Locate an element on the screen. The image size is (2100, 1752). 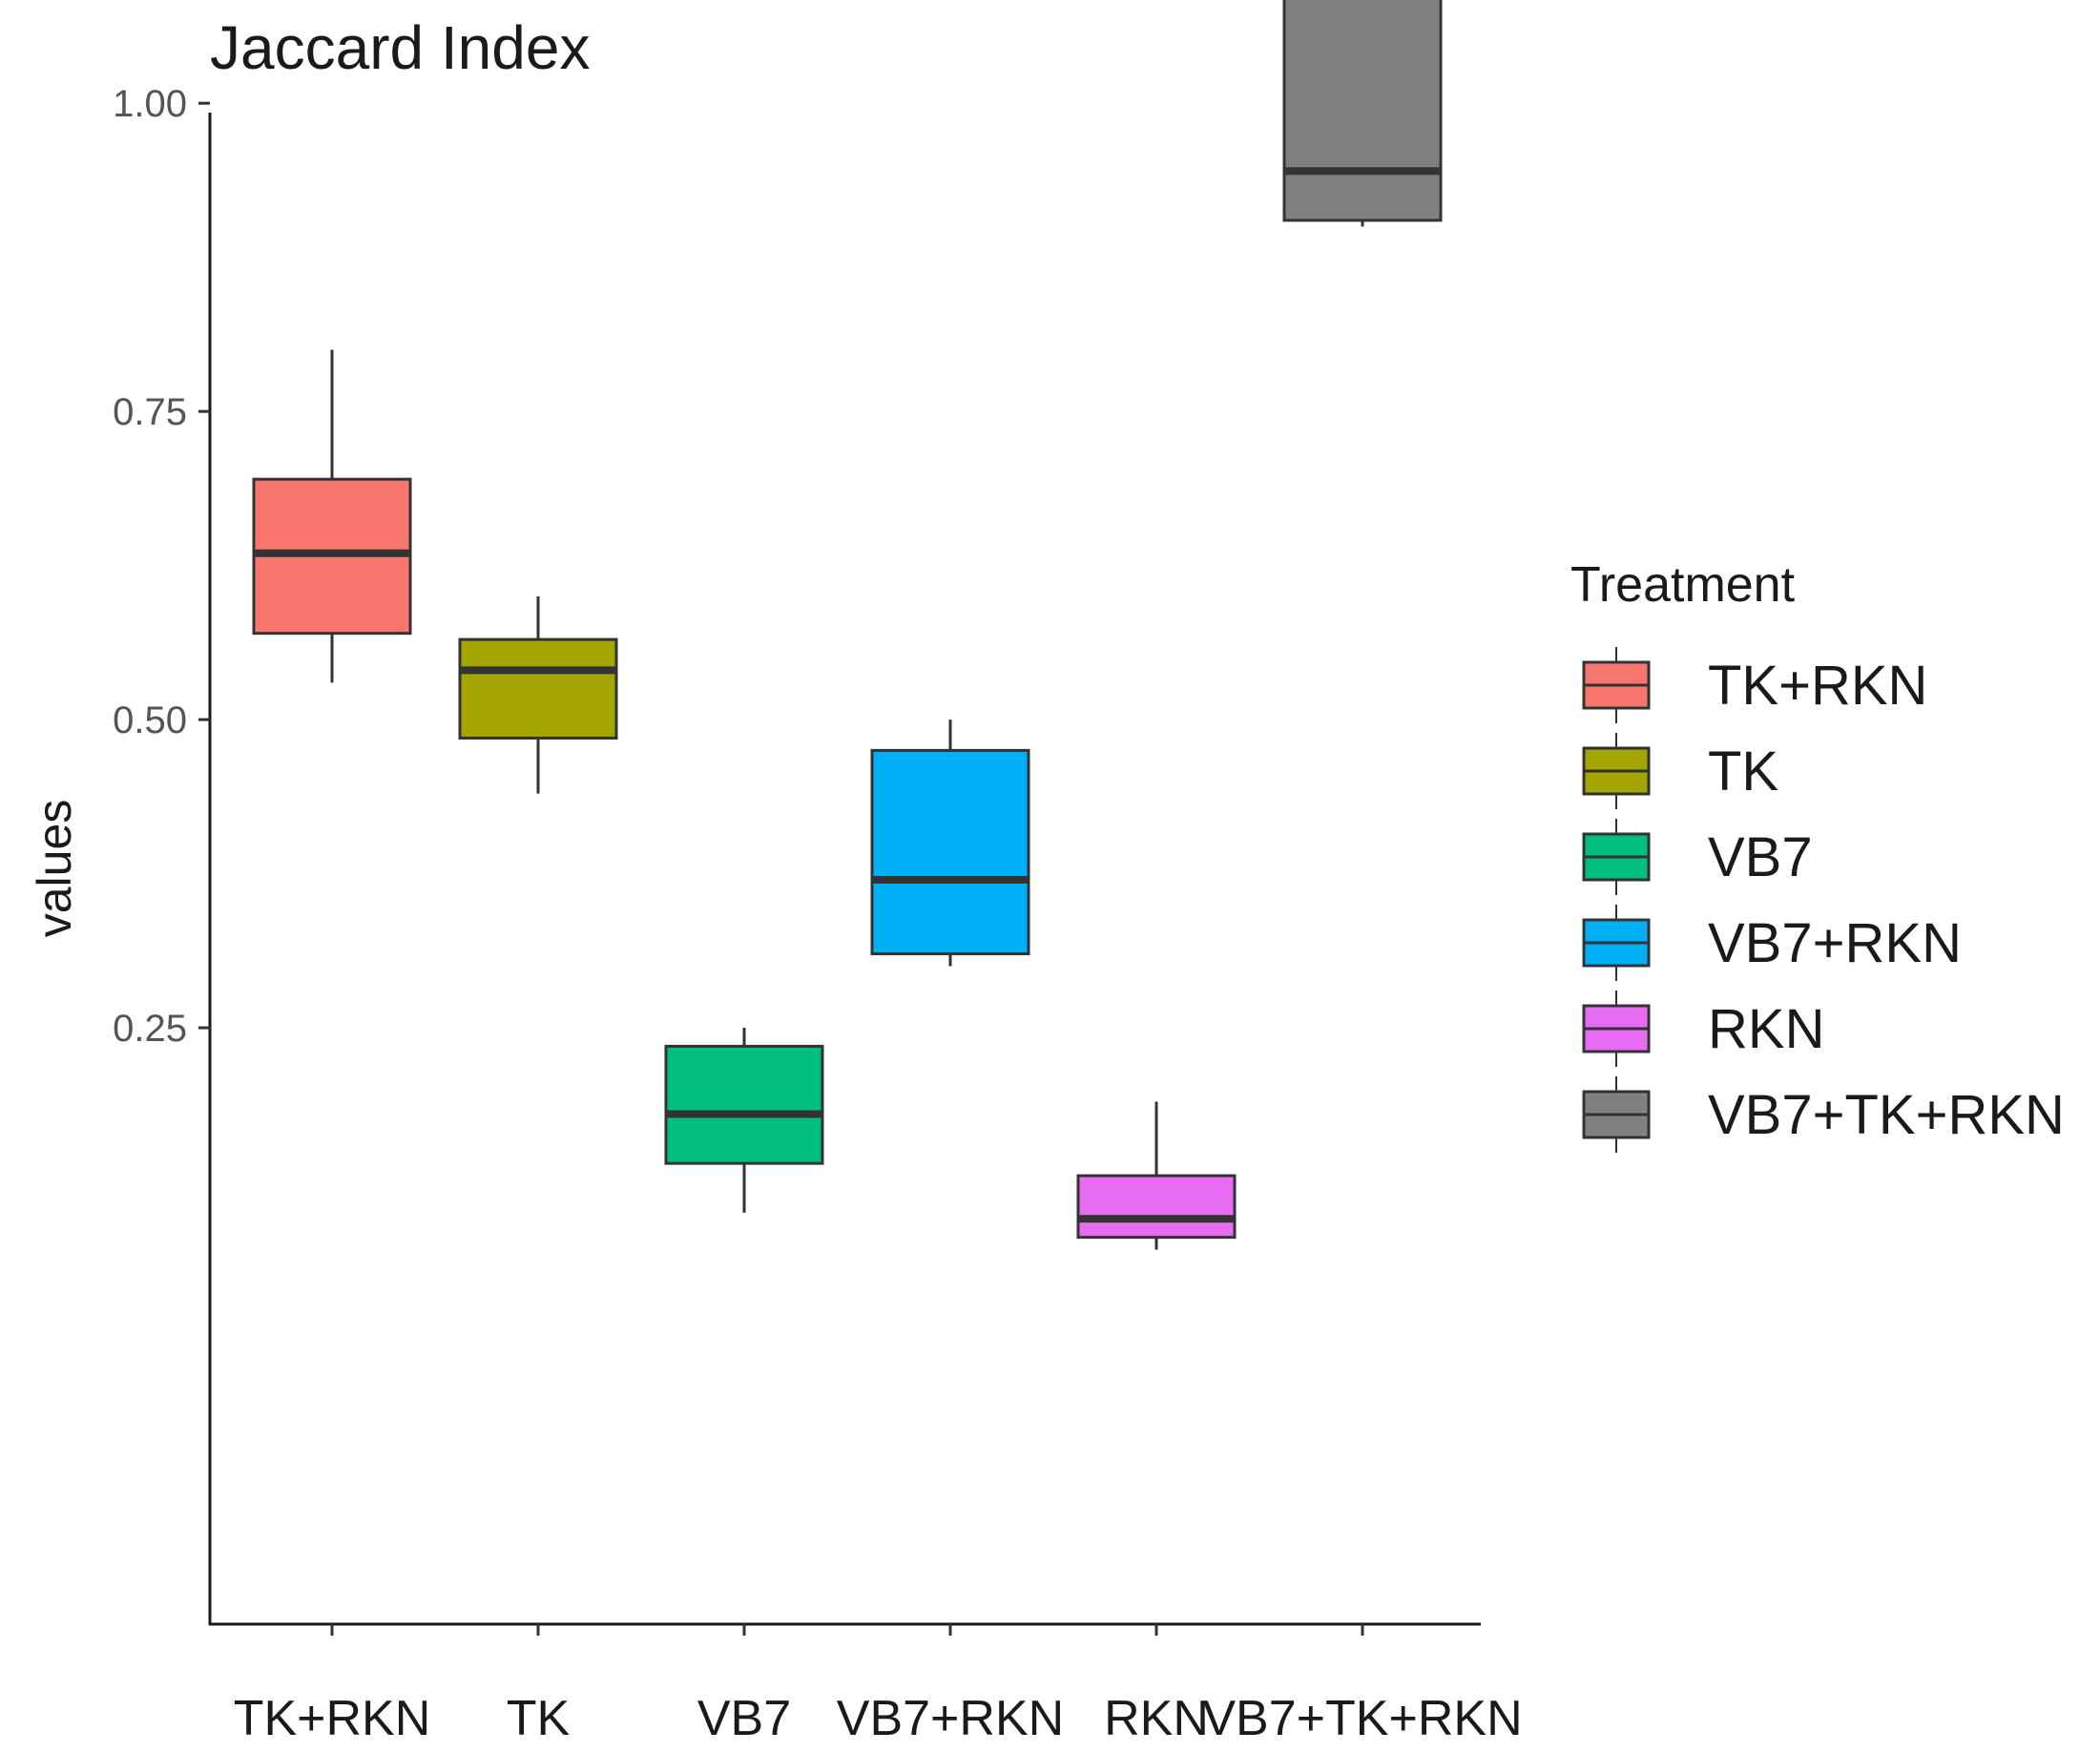
box-tk is located at coordinates (538, 694).